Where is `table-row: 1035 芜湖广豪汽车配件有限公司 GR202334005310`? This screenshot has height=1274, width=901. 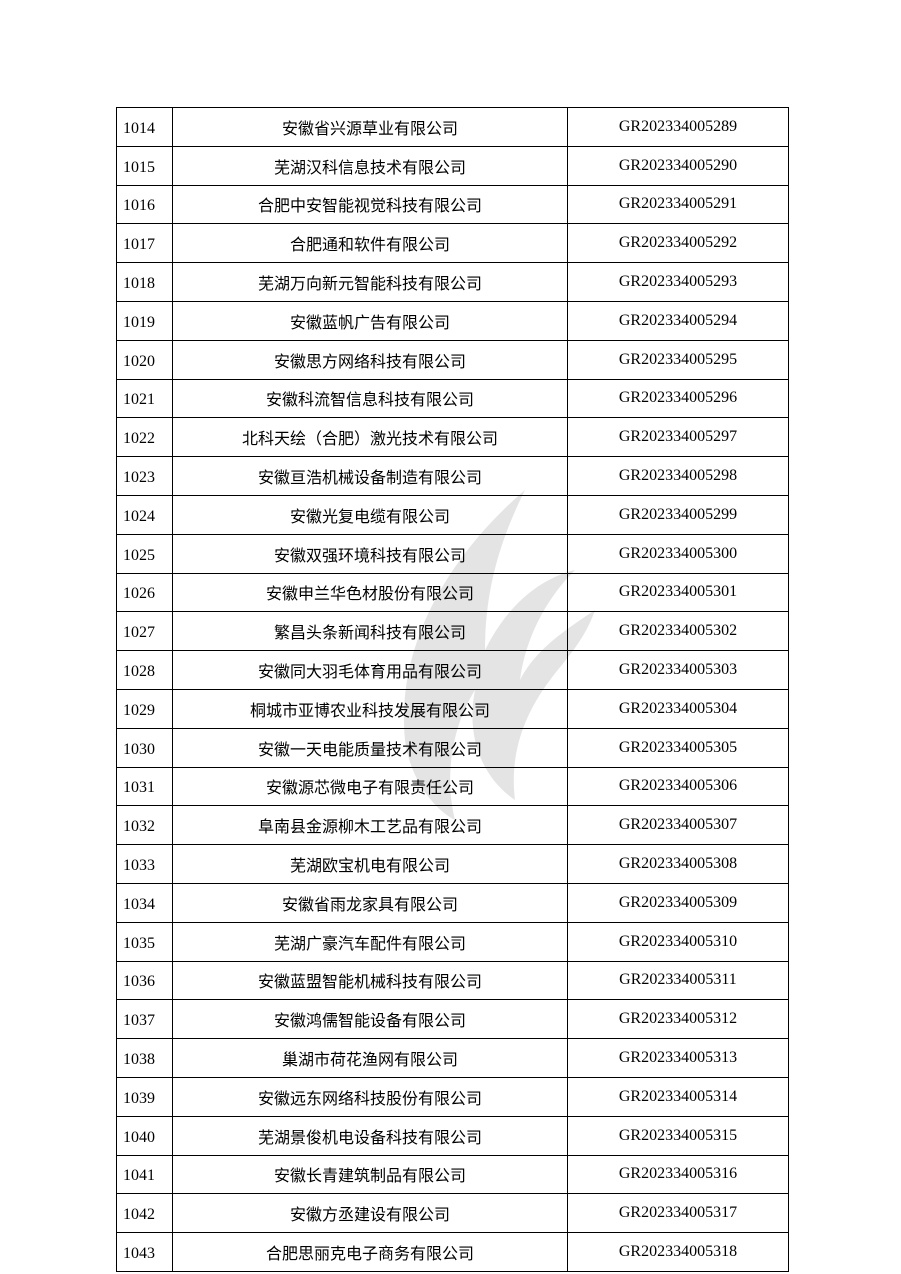 table-row: 1035 芜湖广豪汽车配件有限公司 GR202334005310 is located at coordinates (452, 941).